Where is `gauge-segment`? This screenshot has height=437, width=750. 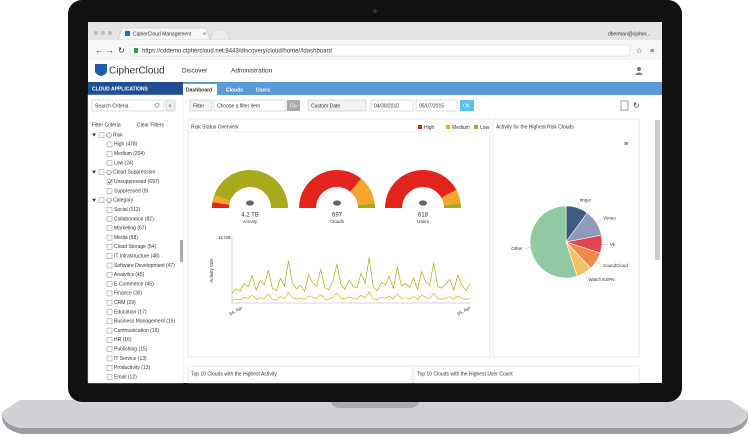 gauge-segment is located at coordinates (221, 205).